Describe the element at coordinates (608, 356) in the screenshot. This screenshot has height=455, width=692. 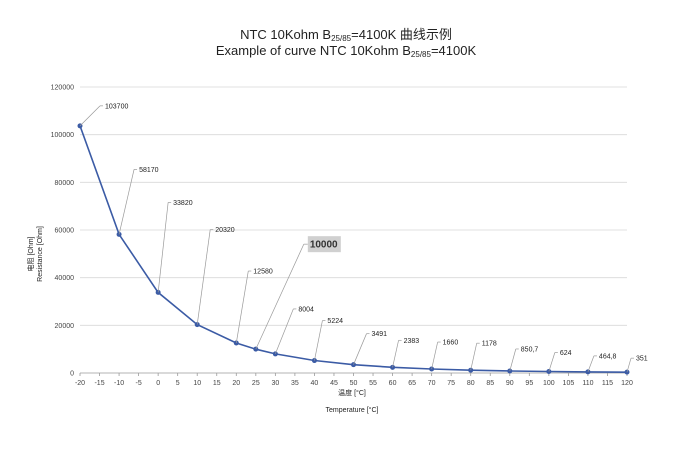
I see `data-label: 464,8` at that location.